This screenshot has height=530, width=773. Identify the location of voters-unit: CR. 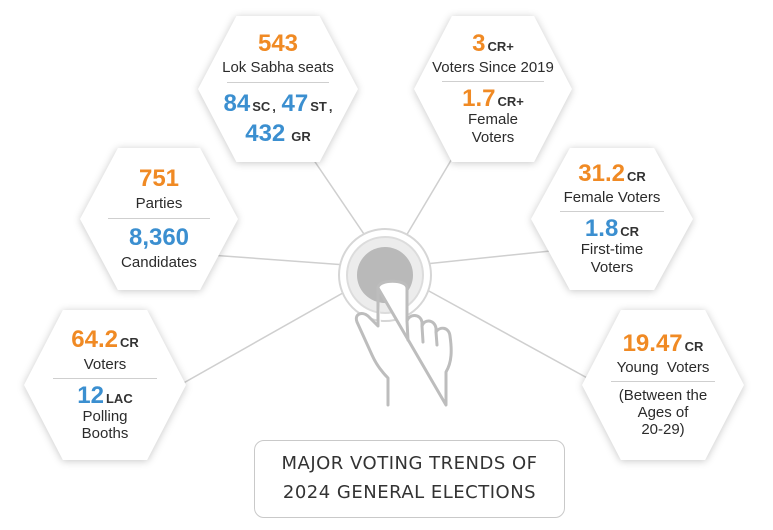
(129, 342).